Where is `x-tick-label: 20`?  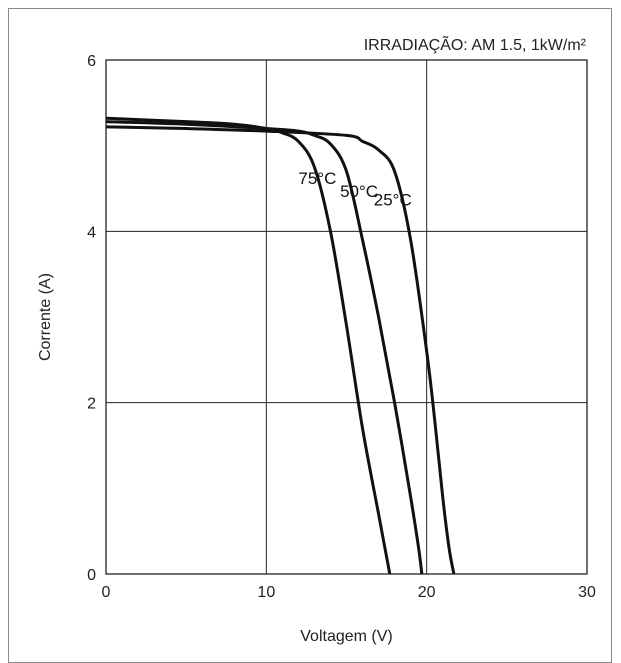
x-tick-label: 20 is located at coordinates (427, 592).